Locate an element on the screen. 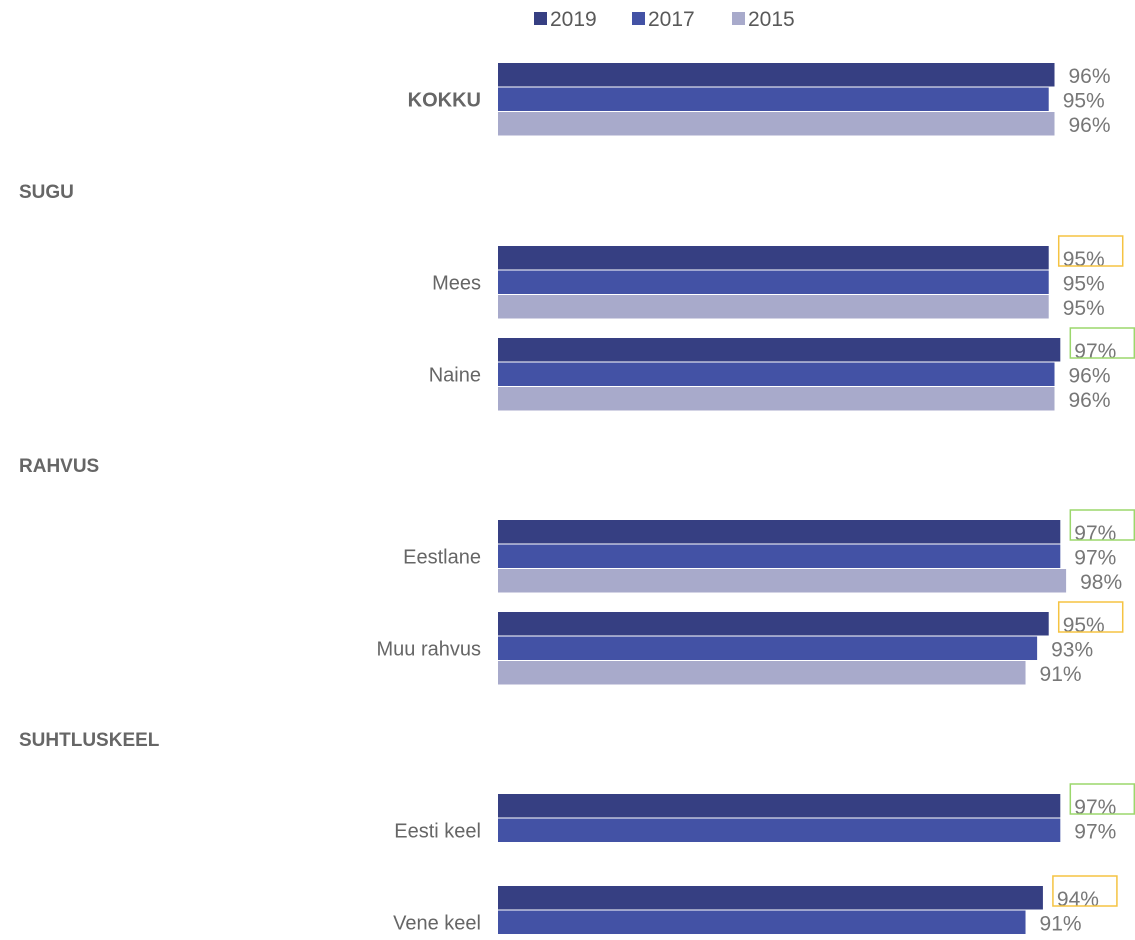 The width and height of the screenshot is (1135, 940). category-group: Muu rahvus 95%93%91% is located at coordinates (750, 643).